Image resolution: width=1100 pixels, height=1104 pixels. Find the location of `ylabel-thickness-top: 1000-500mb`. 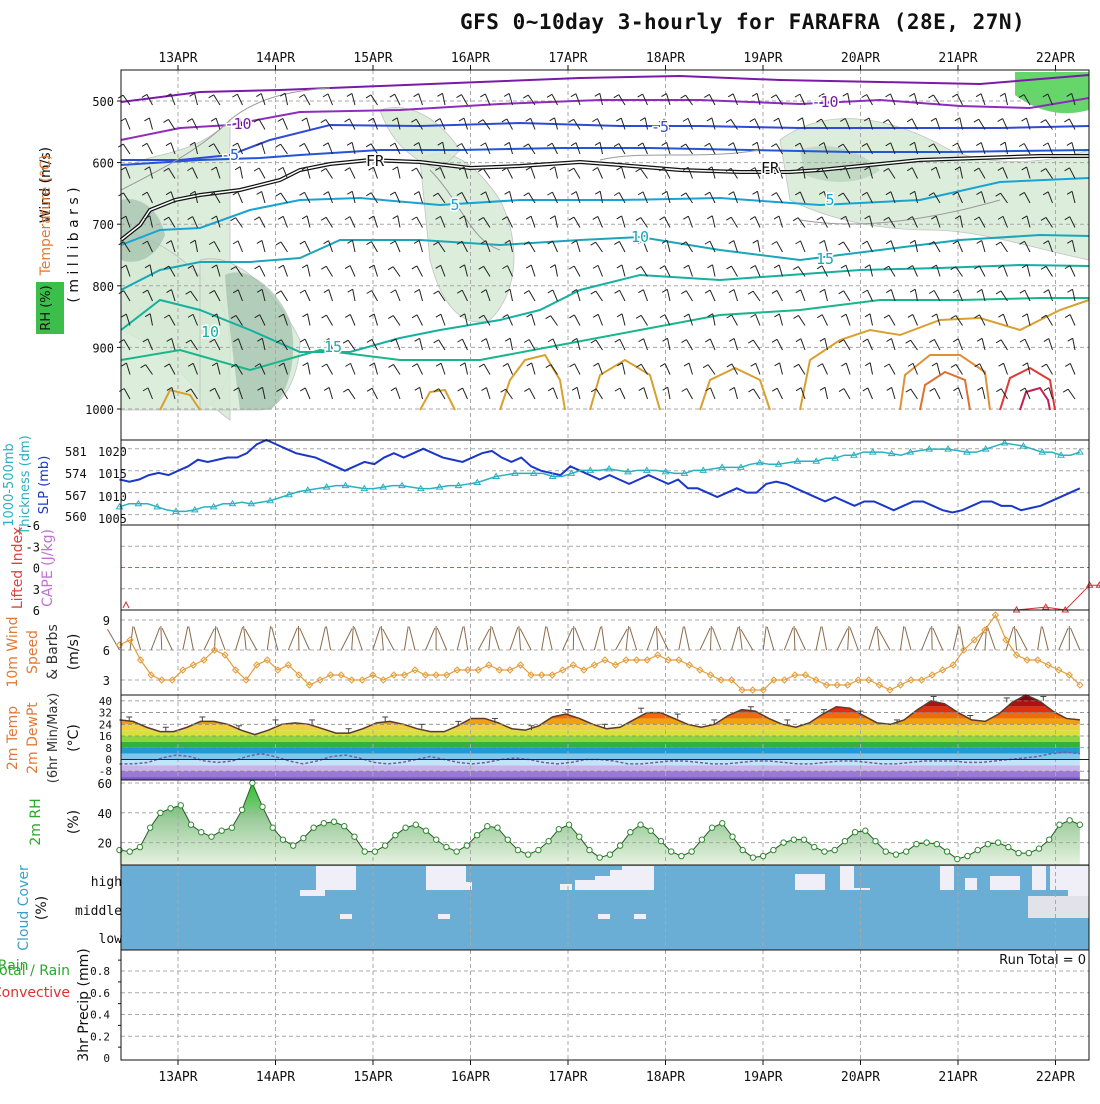

ylabel-thickness-top: 1000-500mb is located at coordinates (9, 485).